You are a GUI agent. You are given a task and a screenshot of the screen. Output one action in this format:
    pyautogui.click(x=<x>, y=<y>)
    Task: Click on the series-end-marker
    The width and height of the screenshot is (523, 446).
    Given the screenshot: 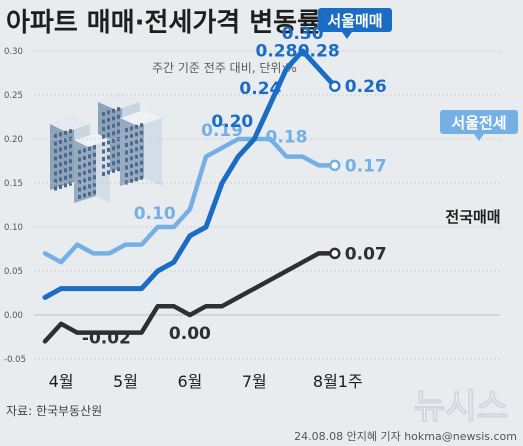 What is the action you would take?
    pyautogui.click(x=335, y=86)
    